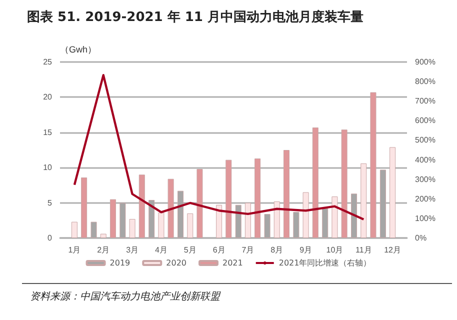  Describe the element at coordinates (425, 218) in the screenshot. I see `y2-tick-label: 100%` at that location.